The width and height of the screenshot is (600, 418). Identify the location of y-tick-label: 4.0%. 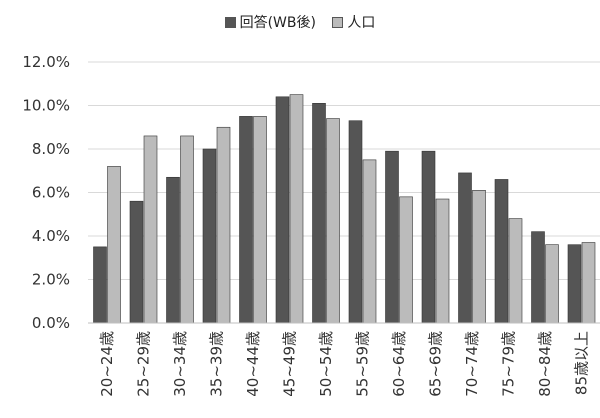
(51, 236).